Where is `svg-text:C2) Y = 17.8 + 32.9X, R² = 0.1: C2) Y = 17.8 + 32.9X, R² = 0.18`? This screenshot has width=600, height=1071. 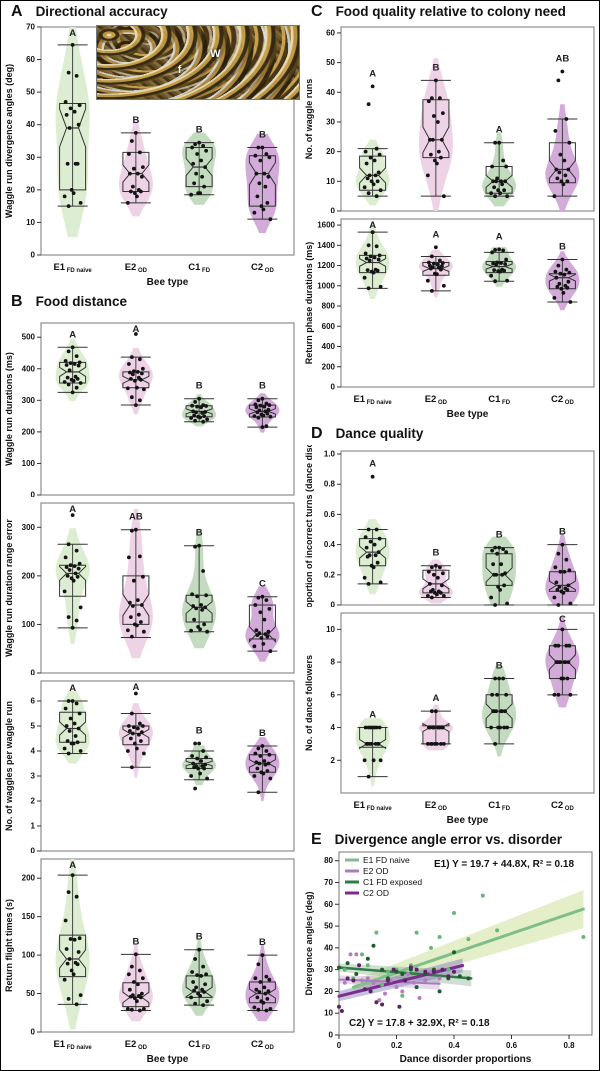 svg-text:C2) Y = 17.8 + 32.9X, R² = 0.1: C2) Y = 17.8 + 32.9X, R² = 0.18 is located at coordinates (419, 1023).